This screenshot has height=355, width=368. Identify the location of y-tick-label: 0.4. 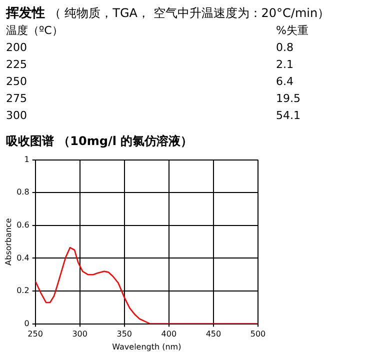
(23, 257).